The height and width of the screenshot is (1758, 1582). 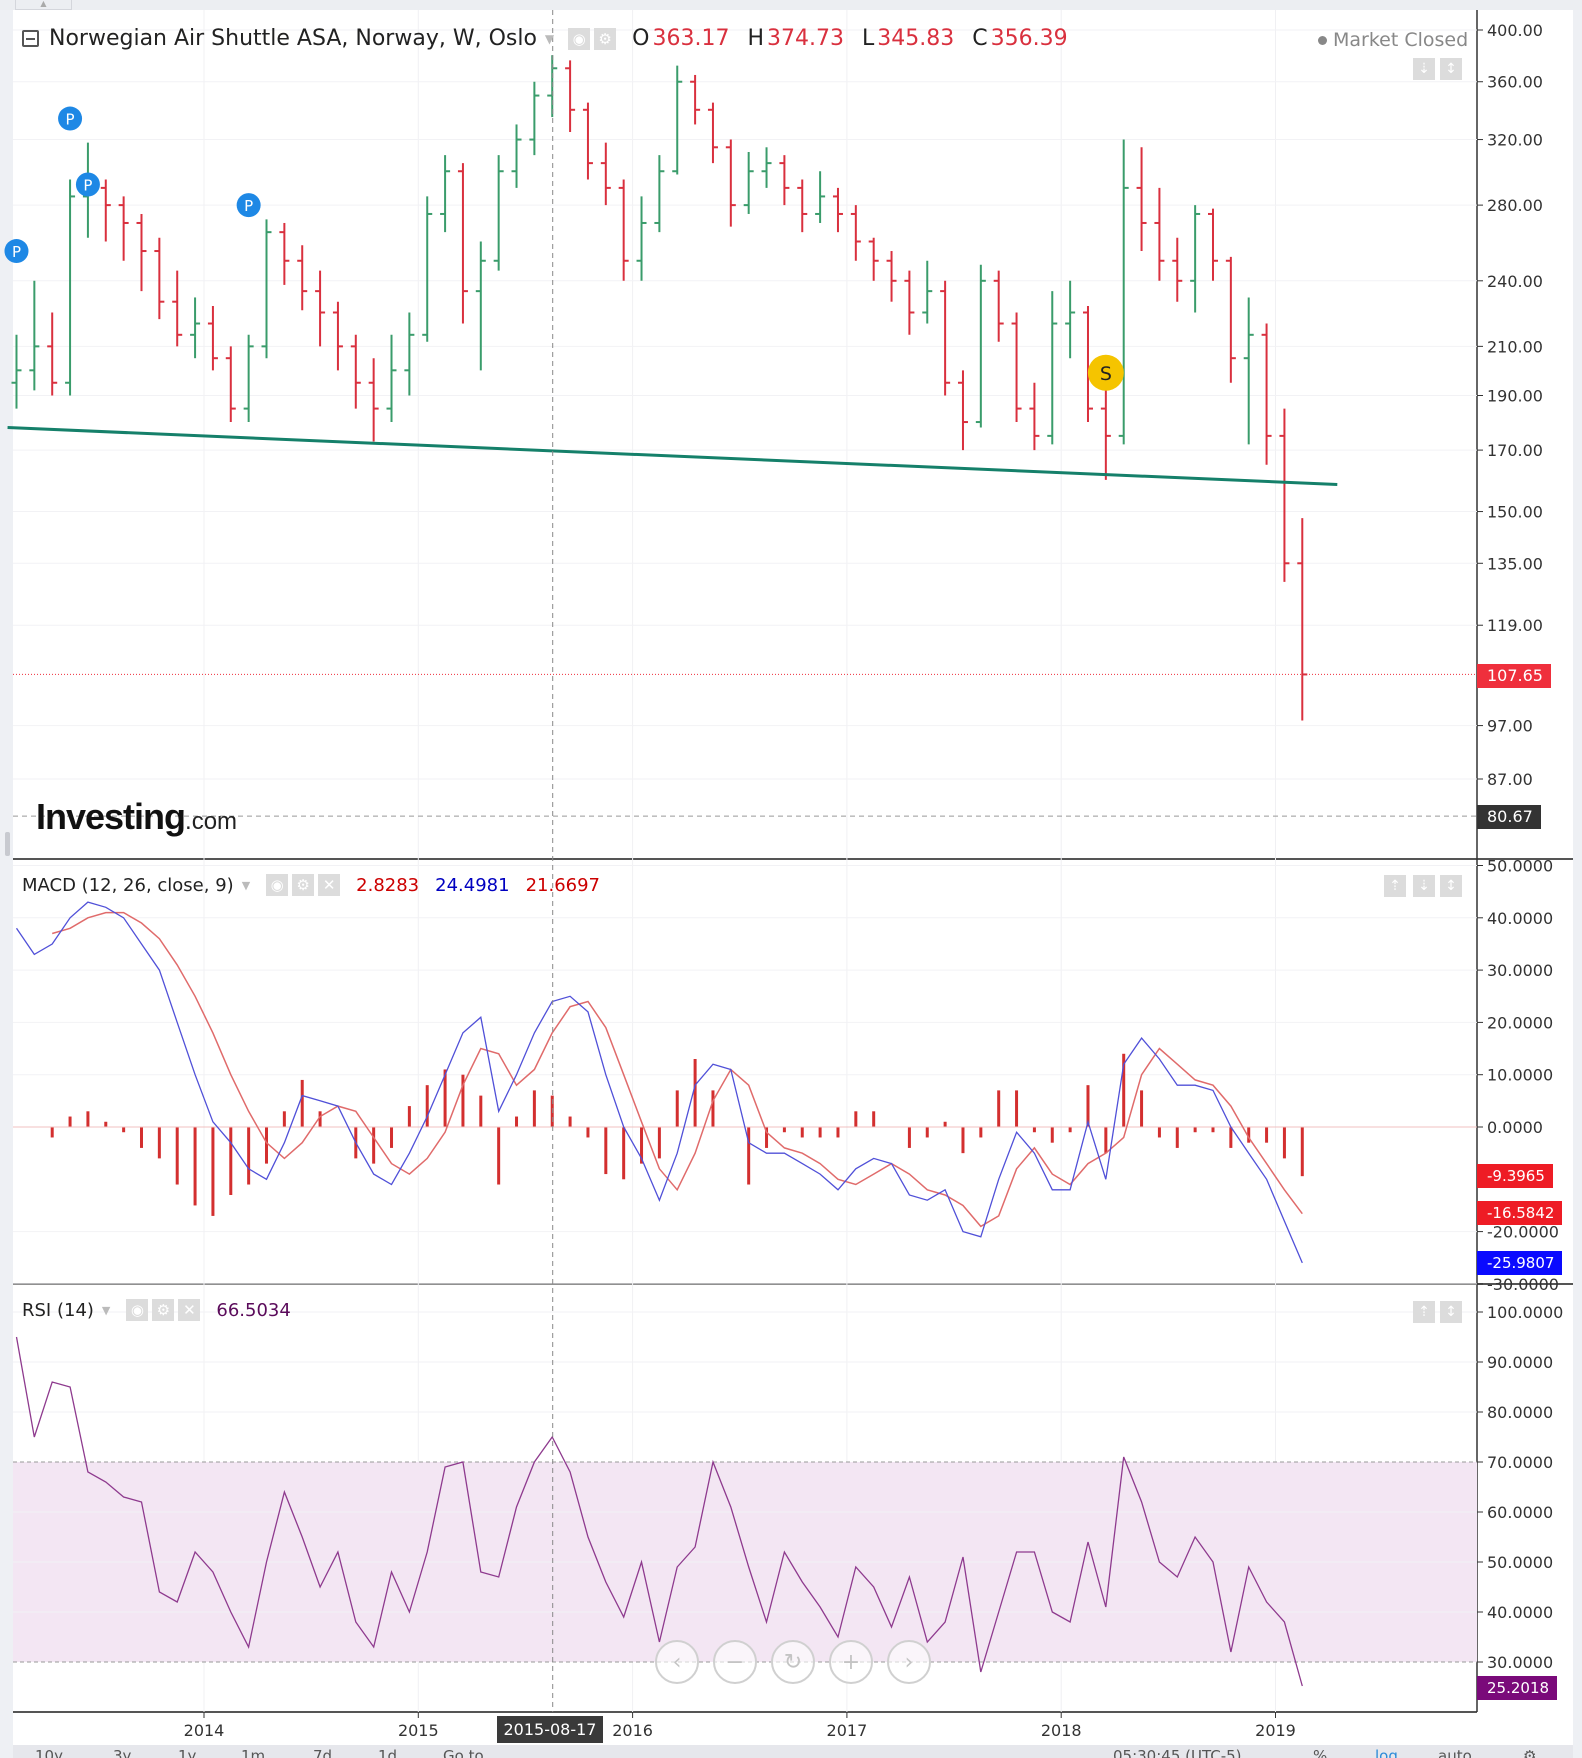 What do you see at coordinates (204, 1730) in the screenshot?
I see `time-tick-label: 2014` at bounding box center [204, 1730].